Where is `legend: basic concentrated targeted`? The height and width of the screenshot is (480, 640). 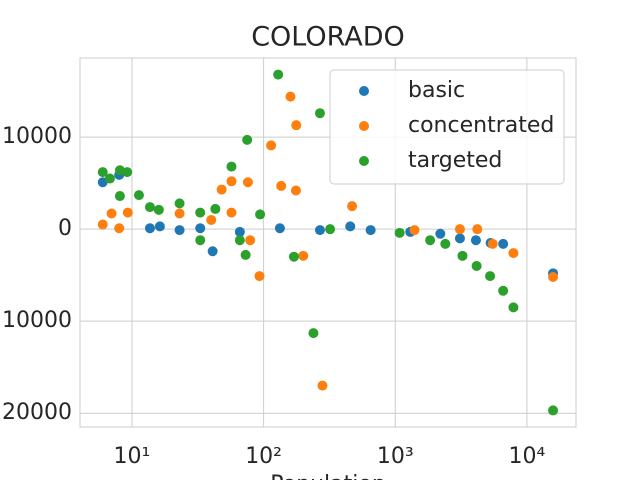
legend: basic concentrated targeted is located at coordinates (447, 127).